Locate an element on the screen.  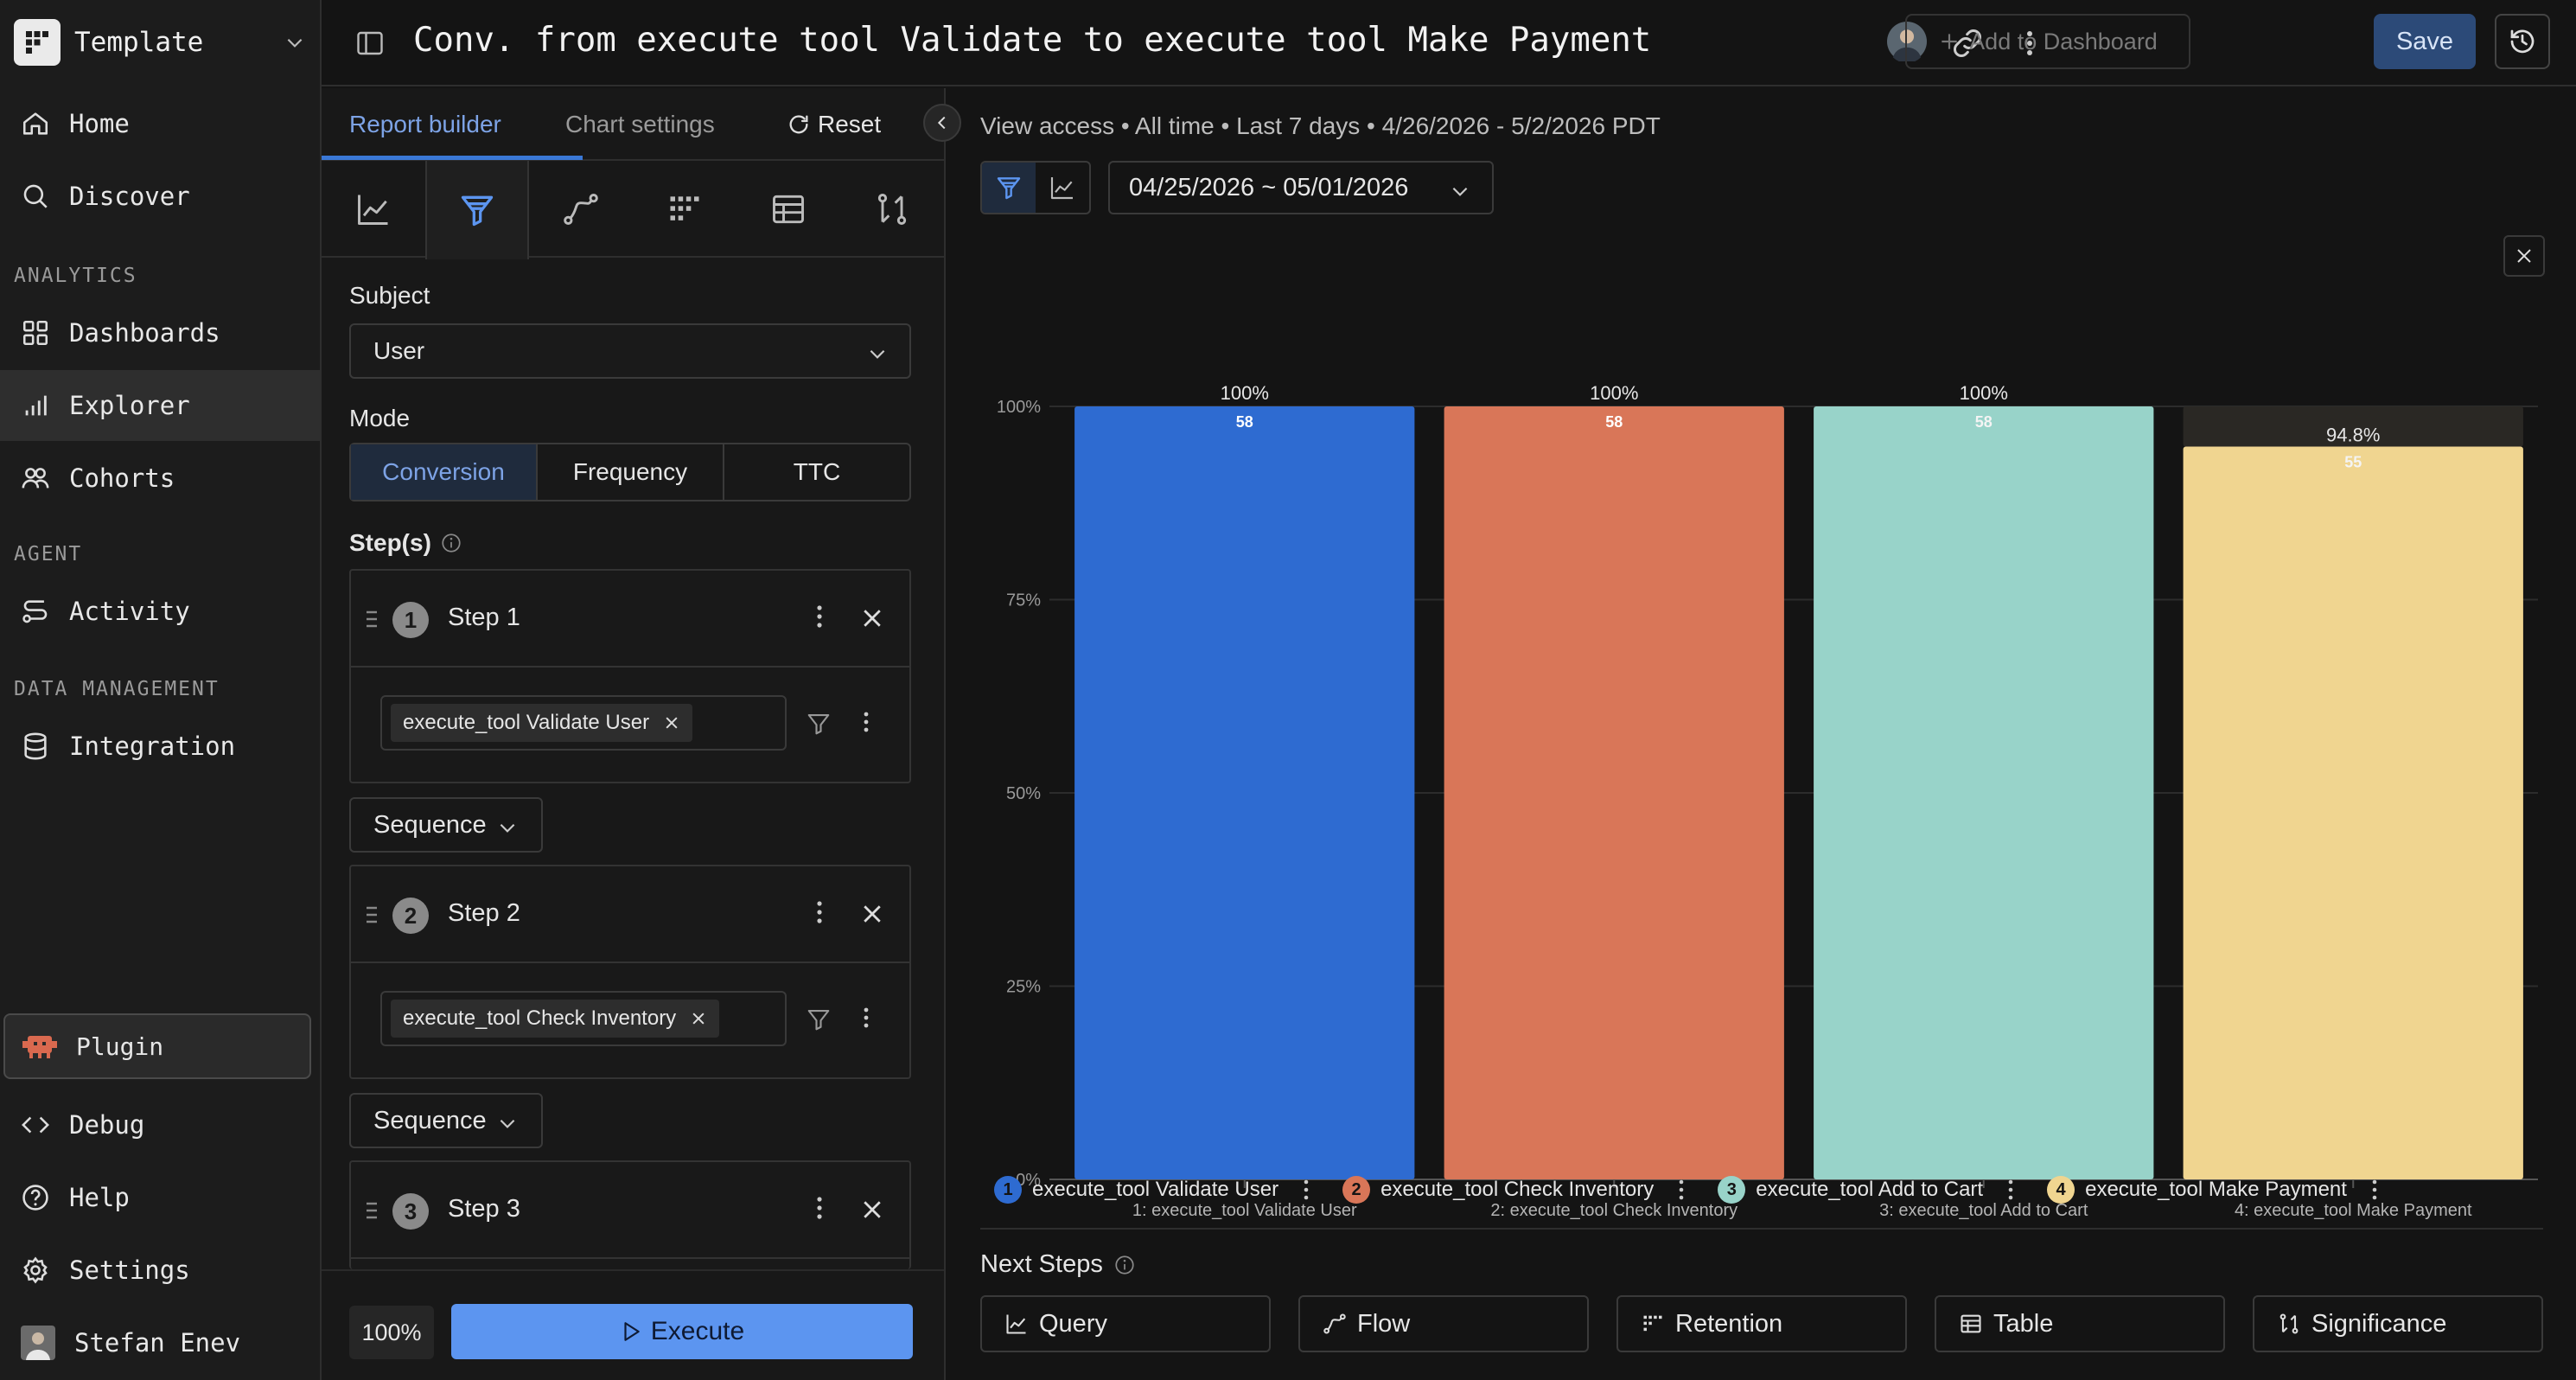
legend-item-2: 2 execute_tool Check Inventory is located at coordinates (1530, 1190).